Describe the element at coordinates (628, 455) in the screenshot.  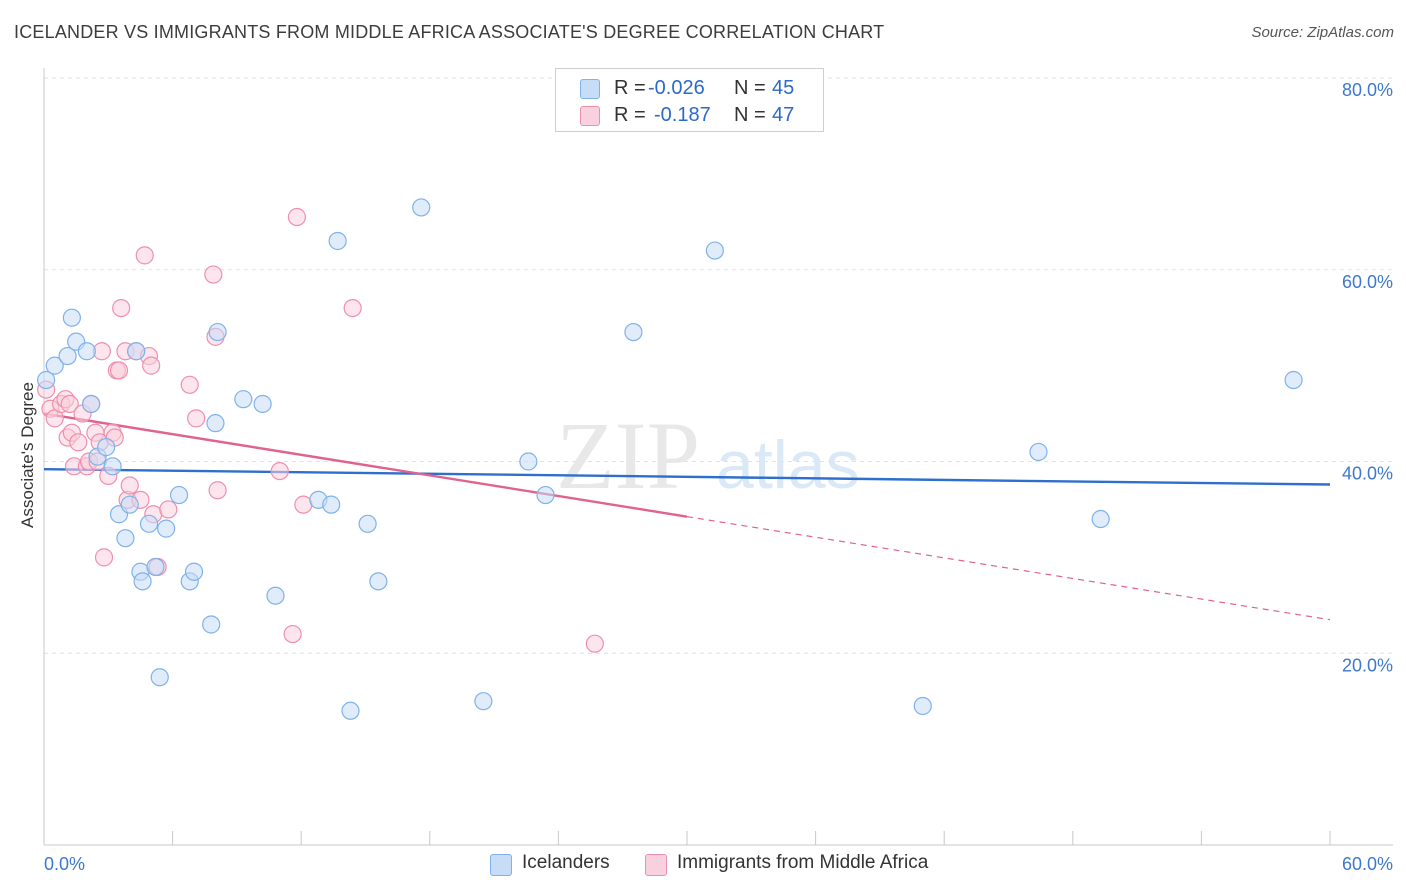
I see `watermark-zip: ZIP` at that location.